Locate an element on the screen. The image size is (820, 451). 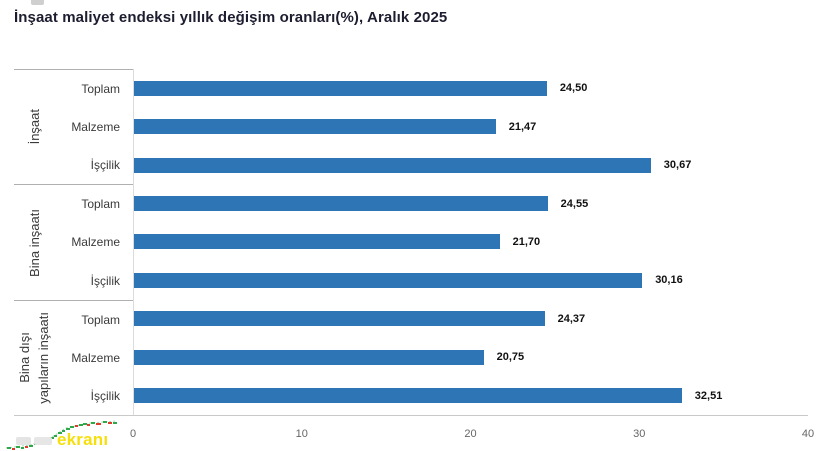
bar-row: 24,55 is located at coordinates (471, 203).